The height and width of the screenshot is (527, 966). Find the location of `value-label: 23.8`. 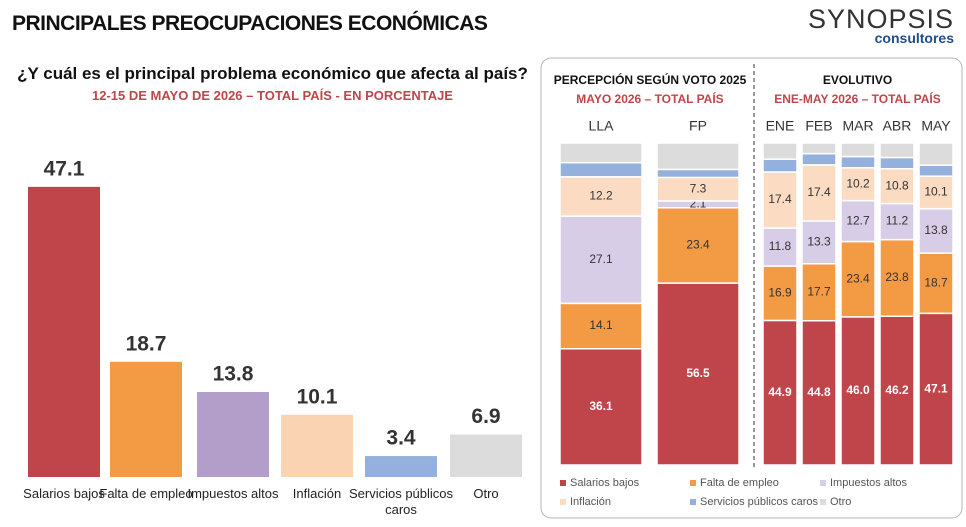

value-label: 23.8 is located at coordinates (897, 277).